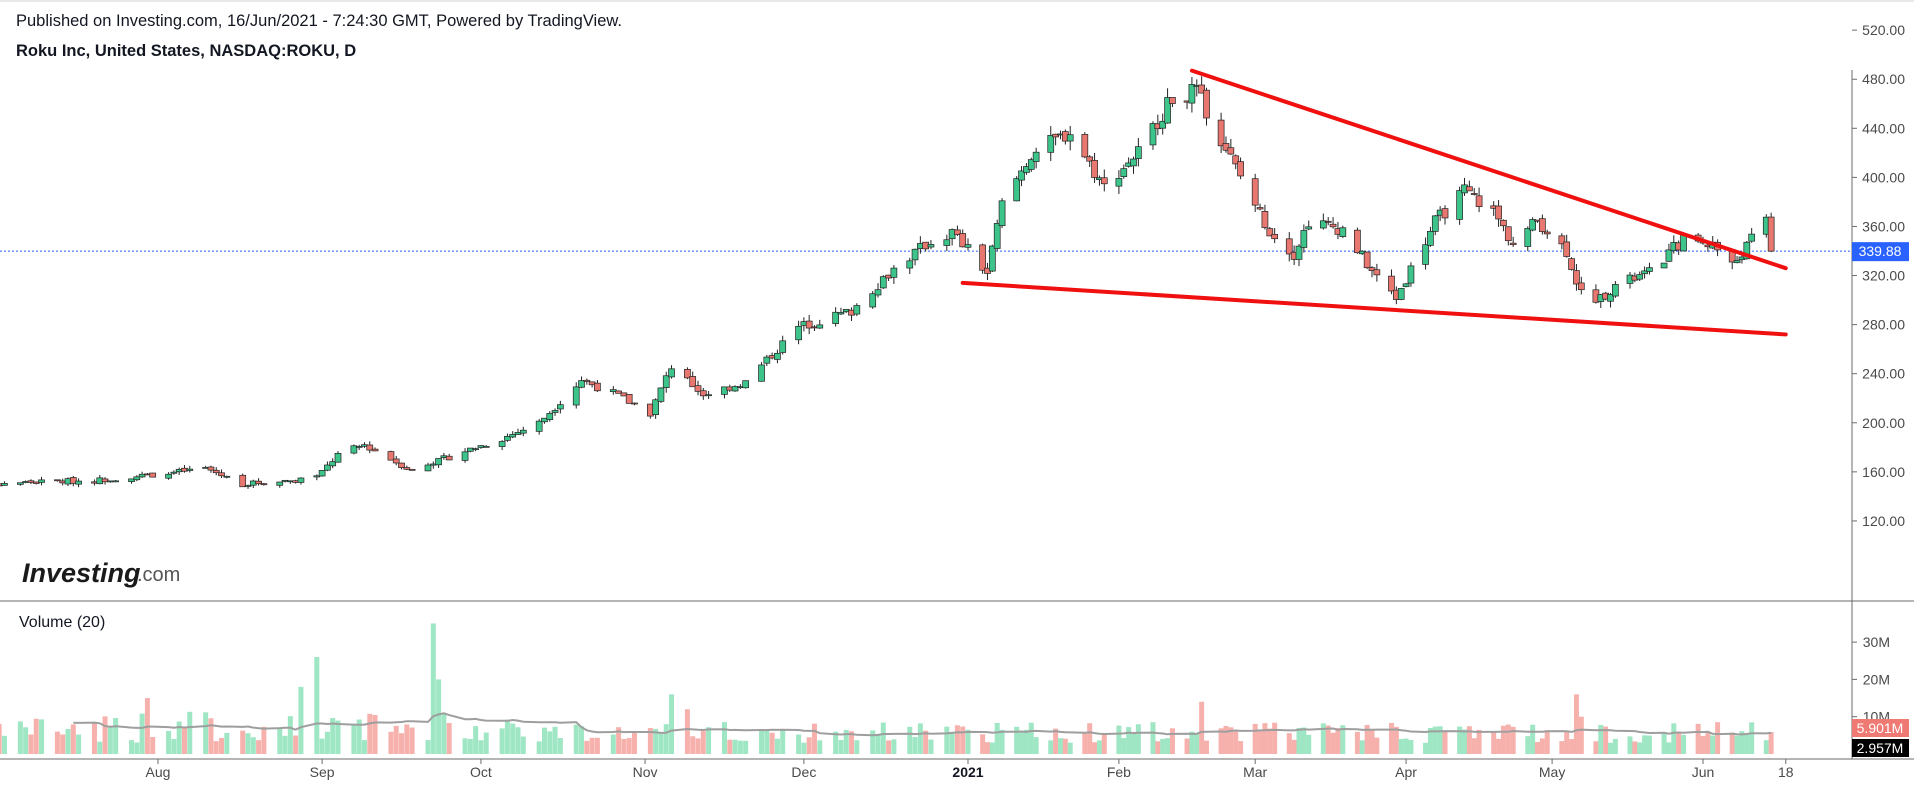 This screenshot has width=1914, height=790. What do you see at coordinates (1883, 177) in the screenshot?
I see `price-tick-label: 400.00` at bounding box center [1883, 177].